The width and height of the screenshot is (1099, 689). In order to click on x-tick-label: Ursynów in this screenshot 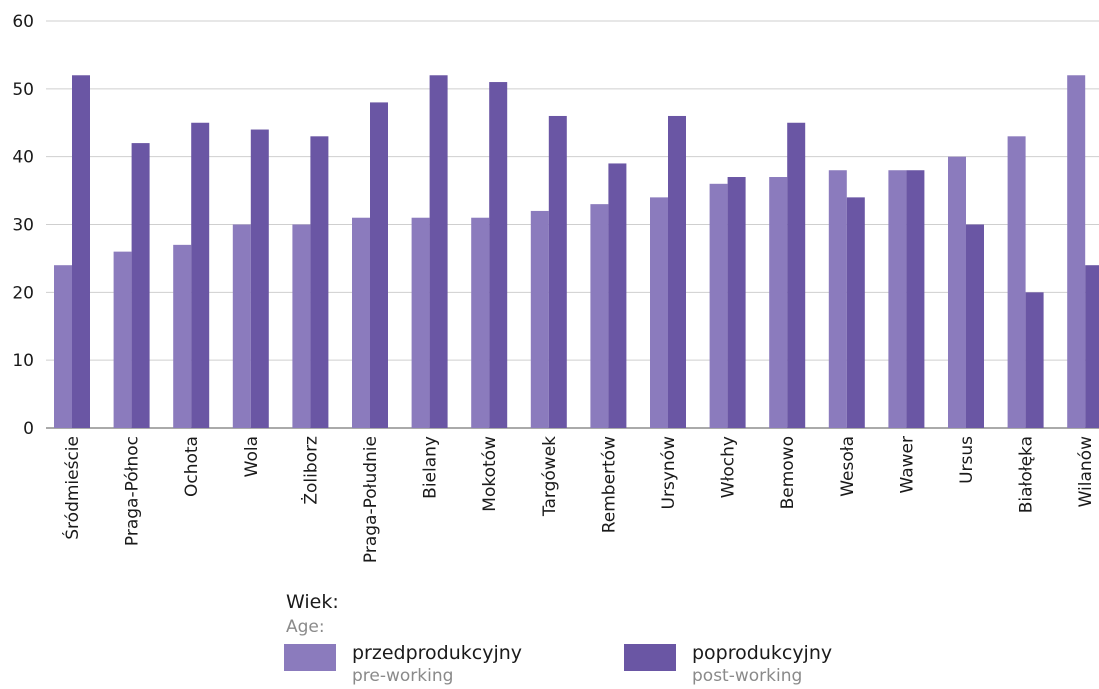, I will do `click(669, 473)`.